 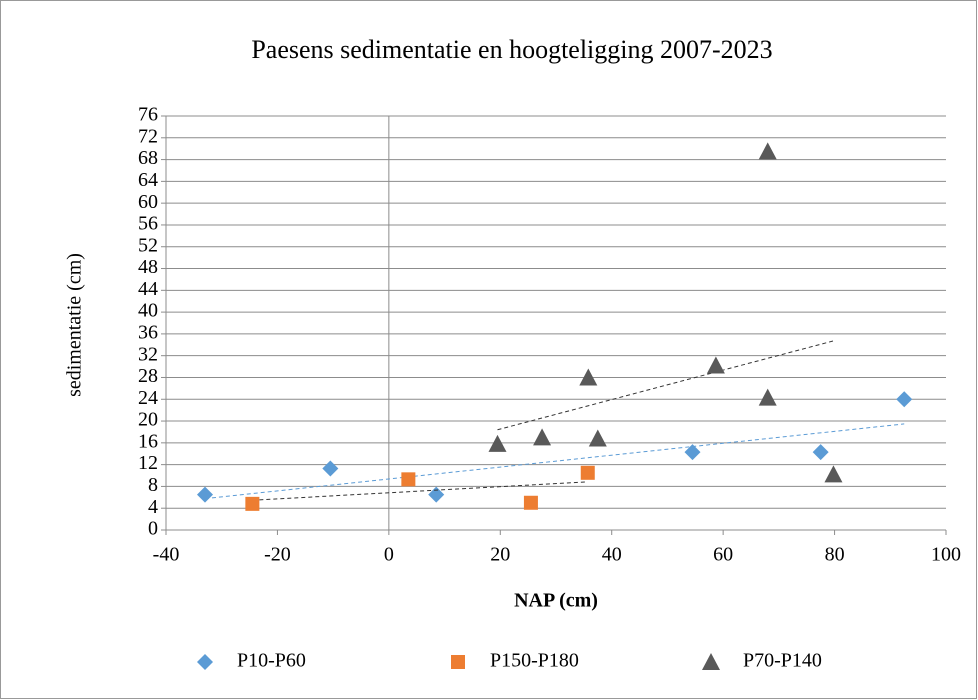 I want to click on legend-label: P150-P180, so click(x=534, y=661).